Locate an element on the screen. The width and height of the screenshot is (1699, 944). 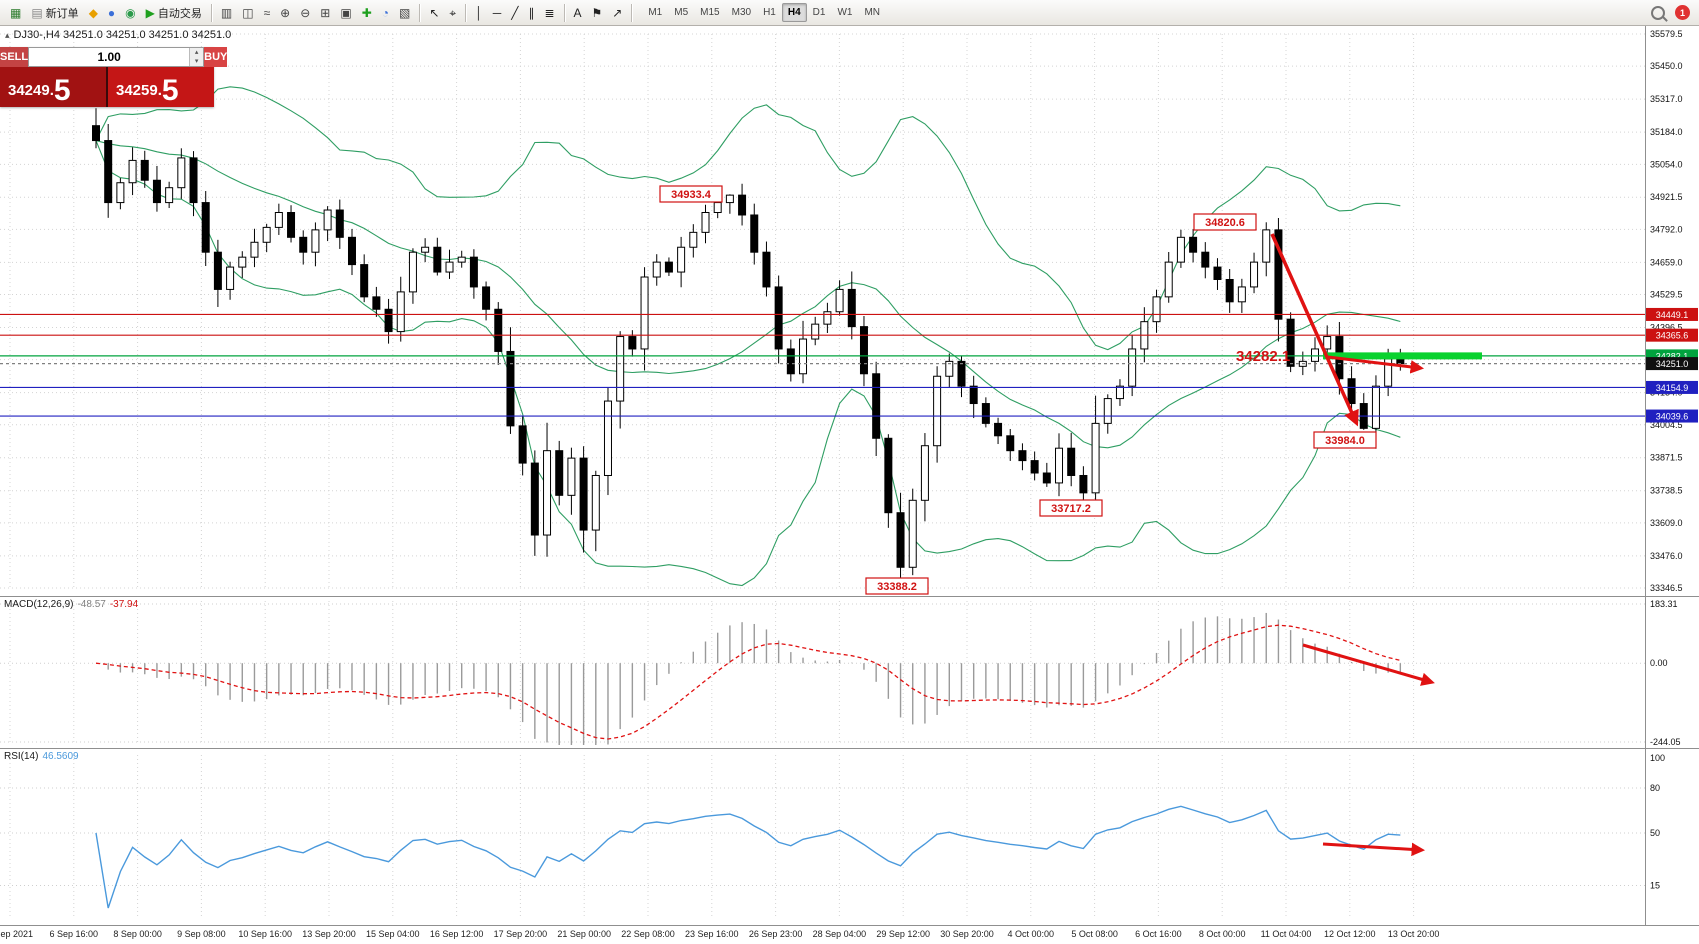
time-label: 15 Sep 04:00 is located at coordinates (393, 934).